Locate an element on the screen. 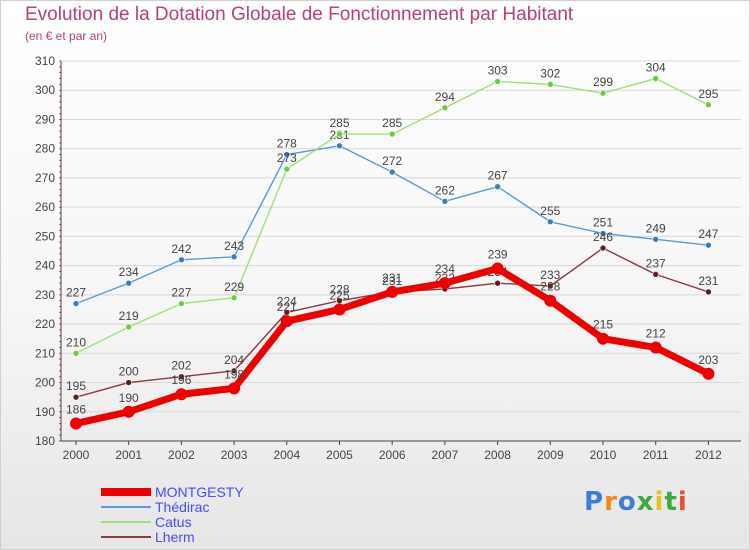 The height and width of the screenshot is (550, 750). data-label-catus: 303 is located at coordinates (498, 70).